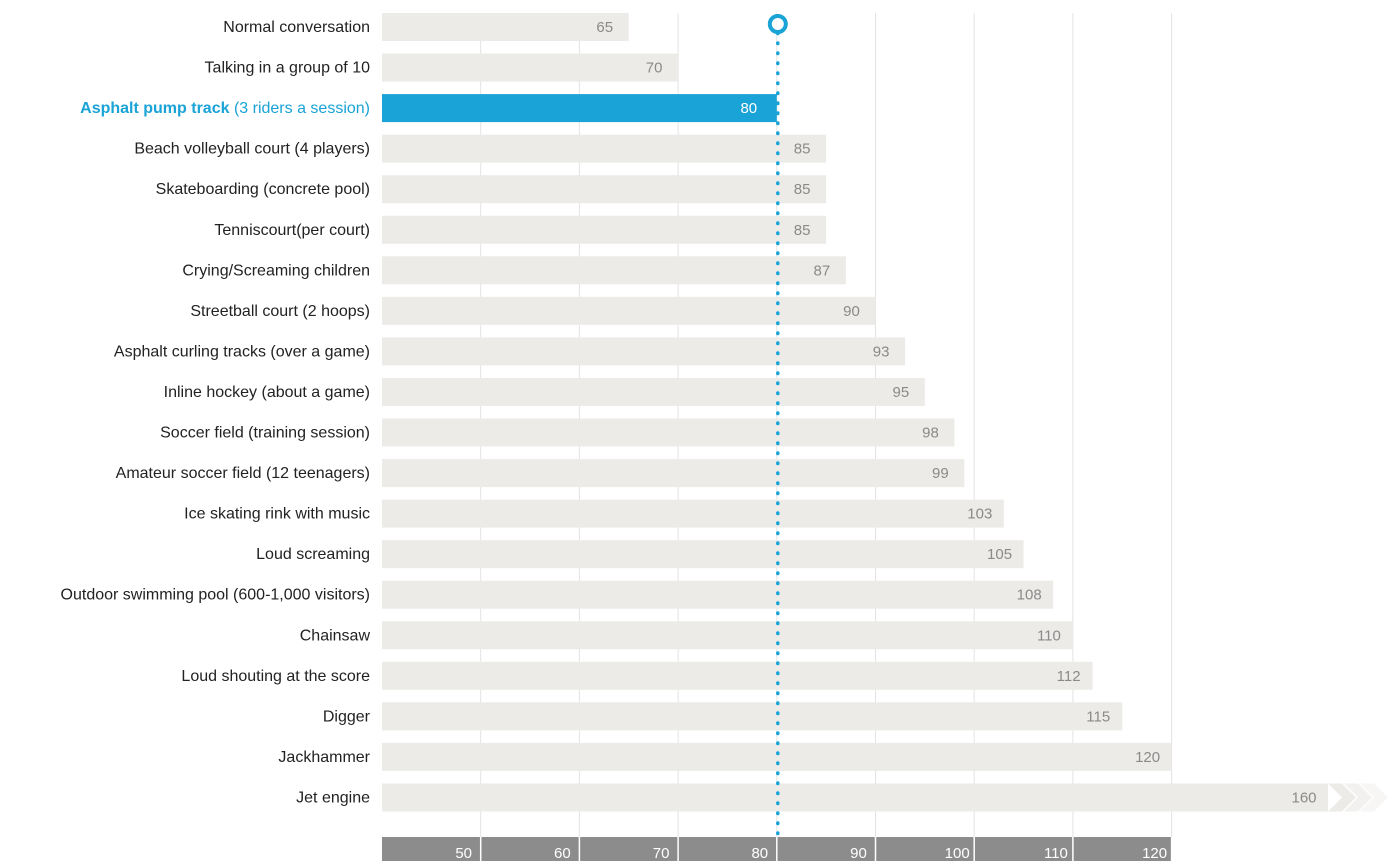 The width and height of the screenshot is (1391, 861). Describe the element at coordinates (881, 351) in the screenshot. I see `value-label: 93` at that location.